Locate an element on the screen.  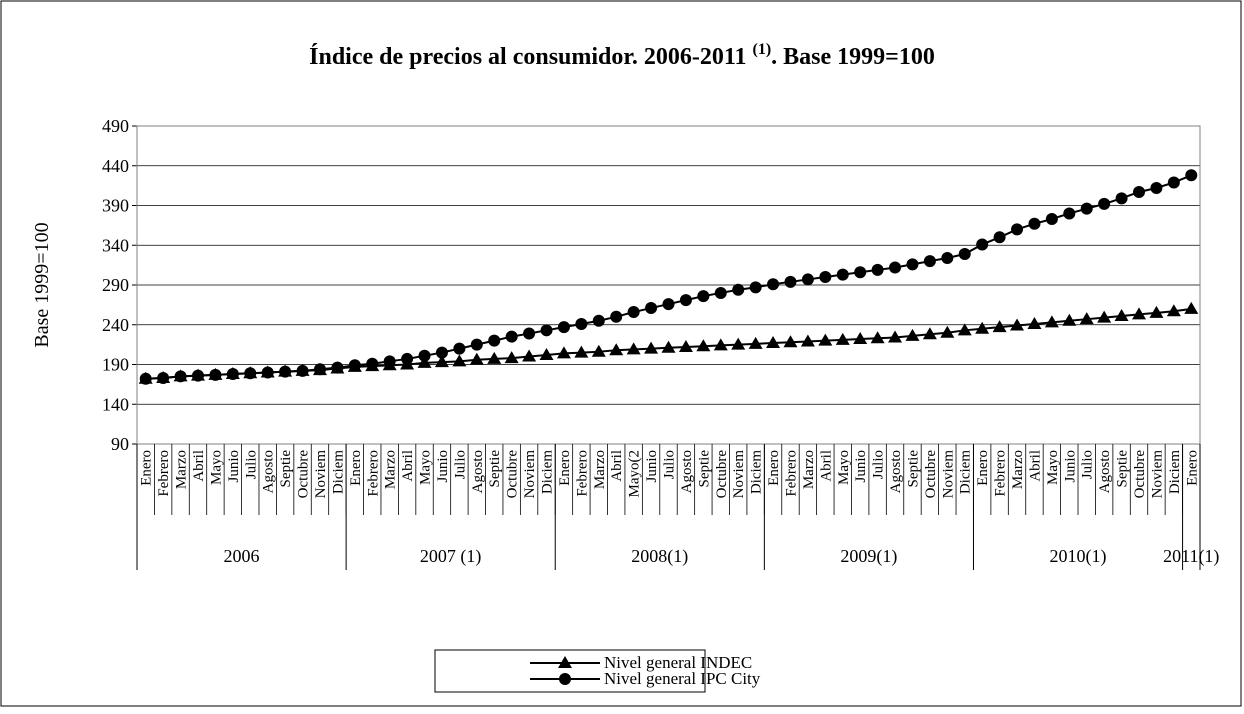
y-tick-label: 340 is located at coordinates (115, 245).